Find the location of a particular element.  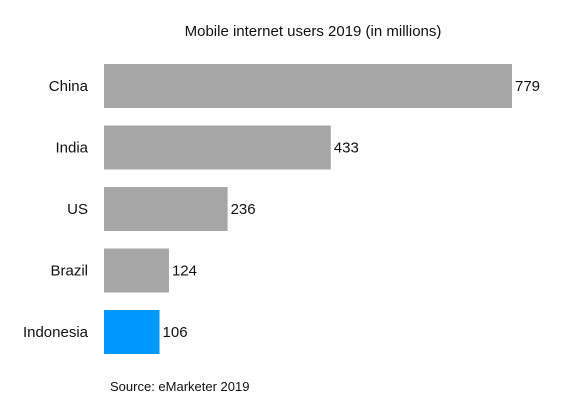

value-label-brazil: 124 is located at coordinates (184, 271).